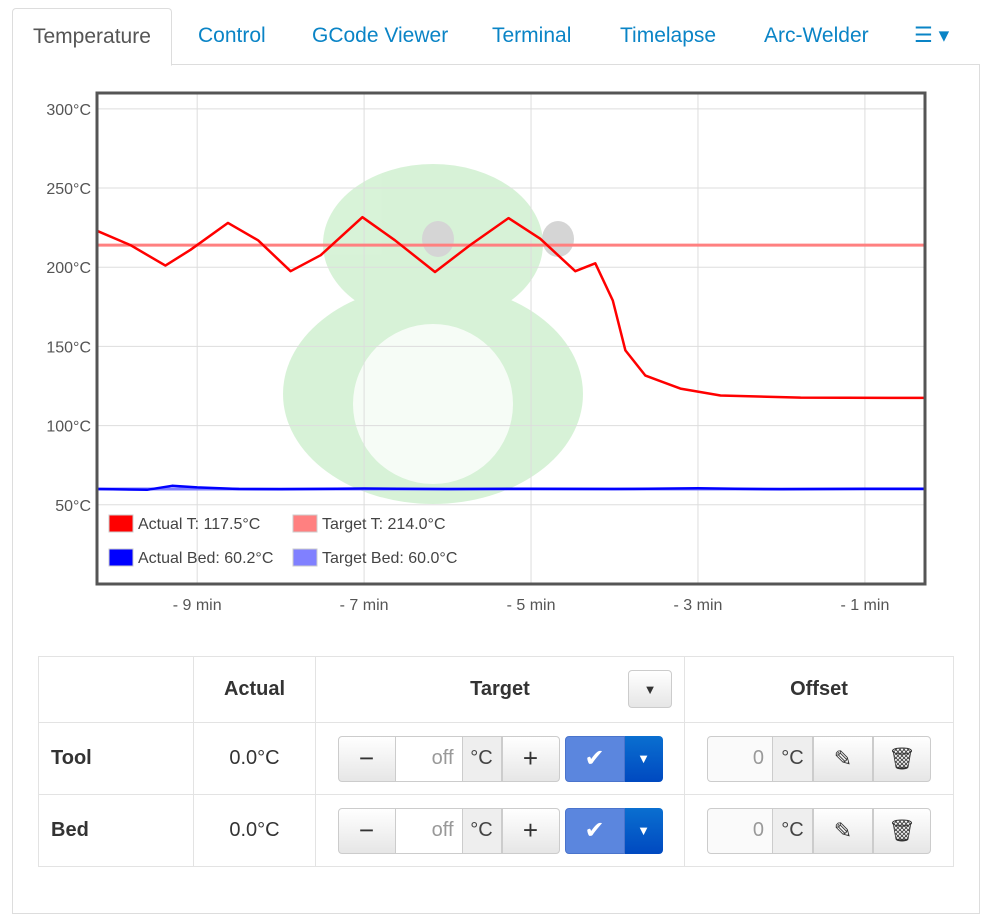 The height and width of the screenshot is (914, 992). Describe the element at coordinates (205, 558) in the screenshot. I see `legend-label: Actual Bed: 60.2°C` at that location.